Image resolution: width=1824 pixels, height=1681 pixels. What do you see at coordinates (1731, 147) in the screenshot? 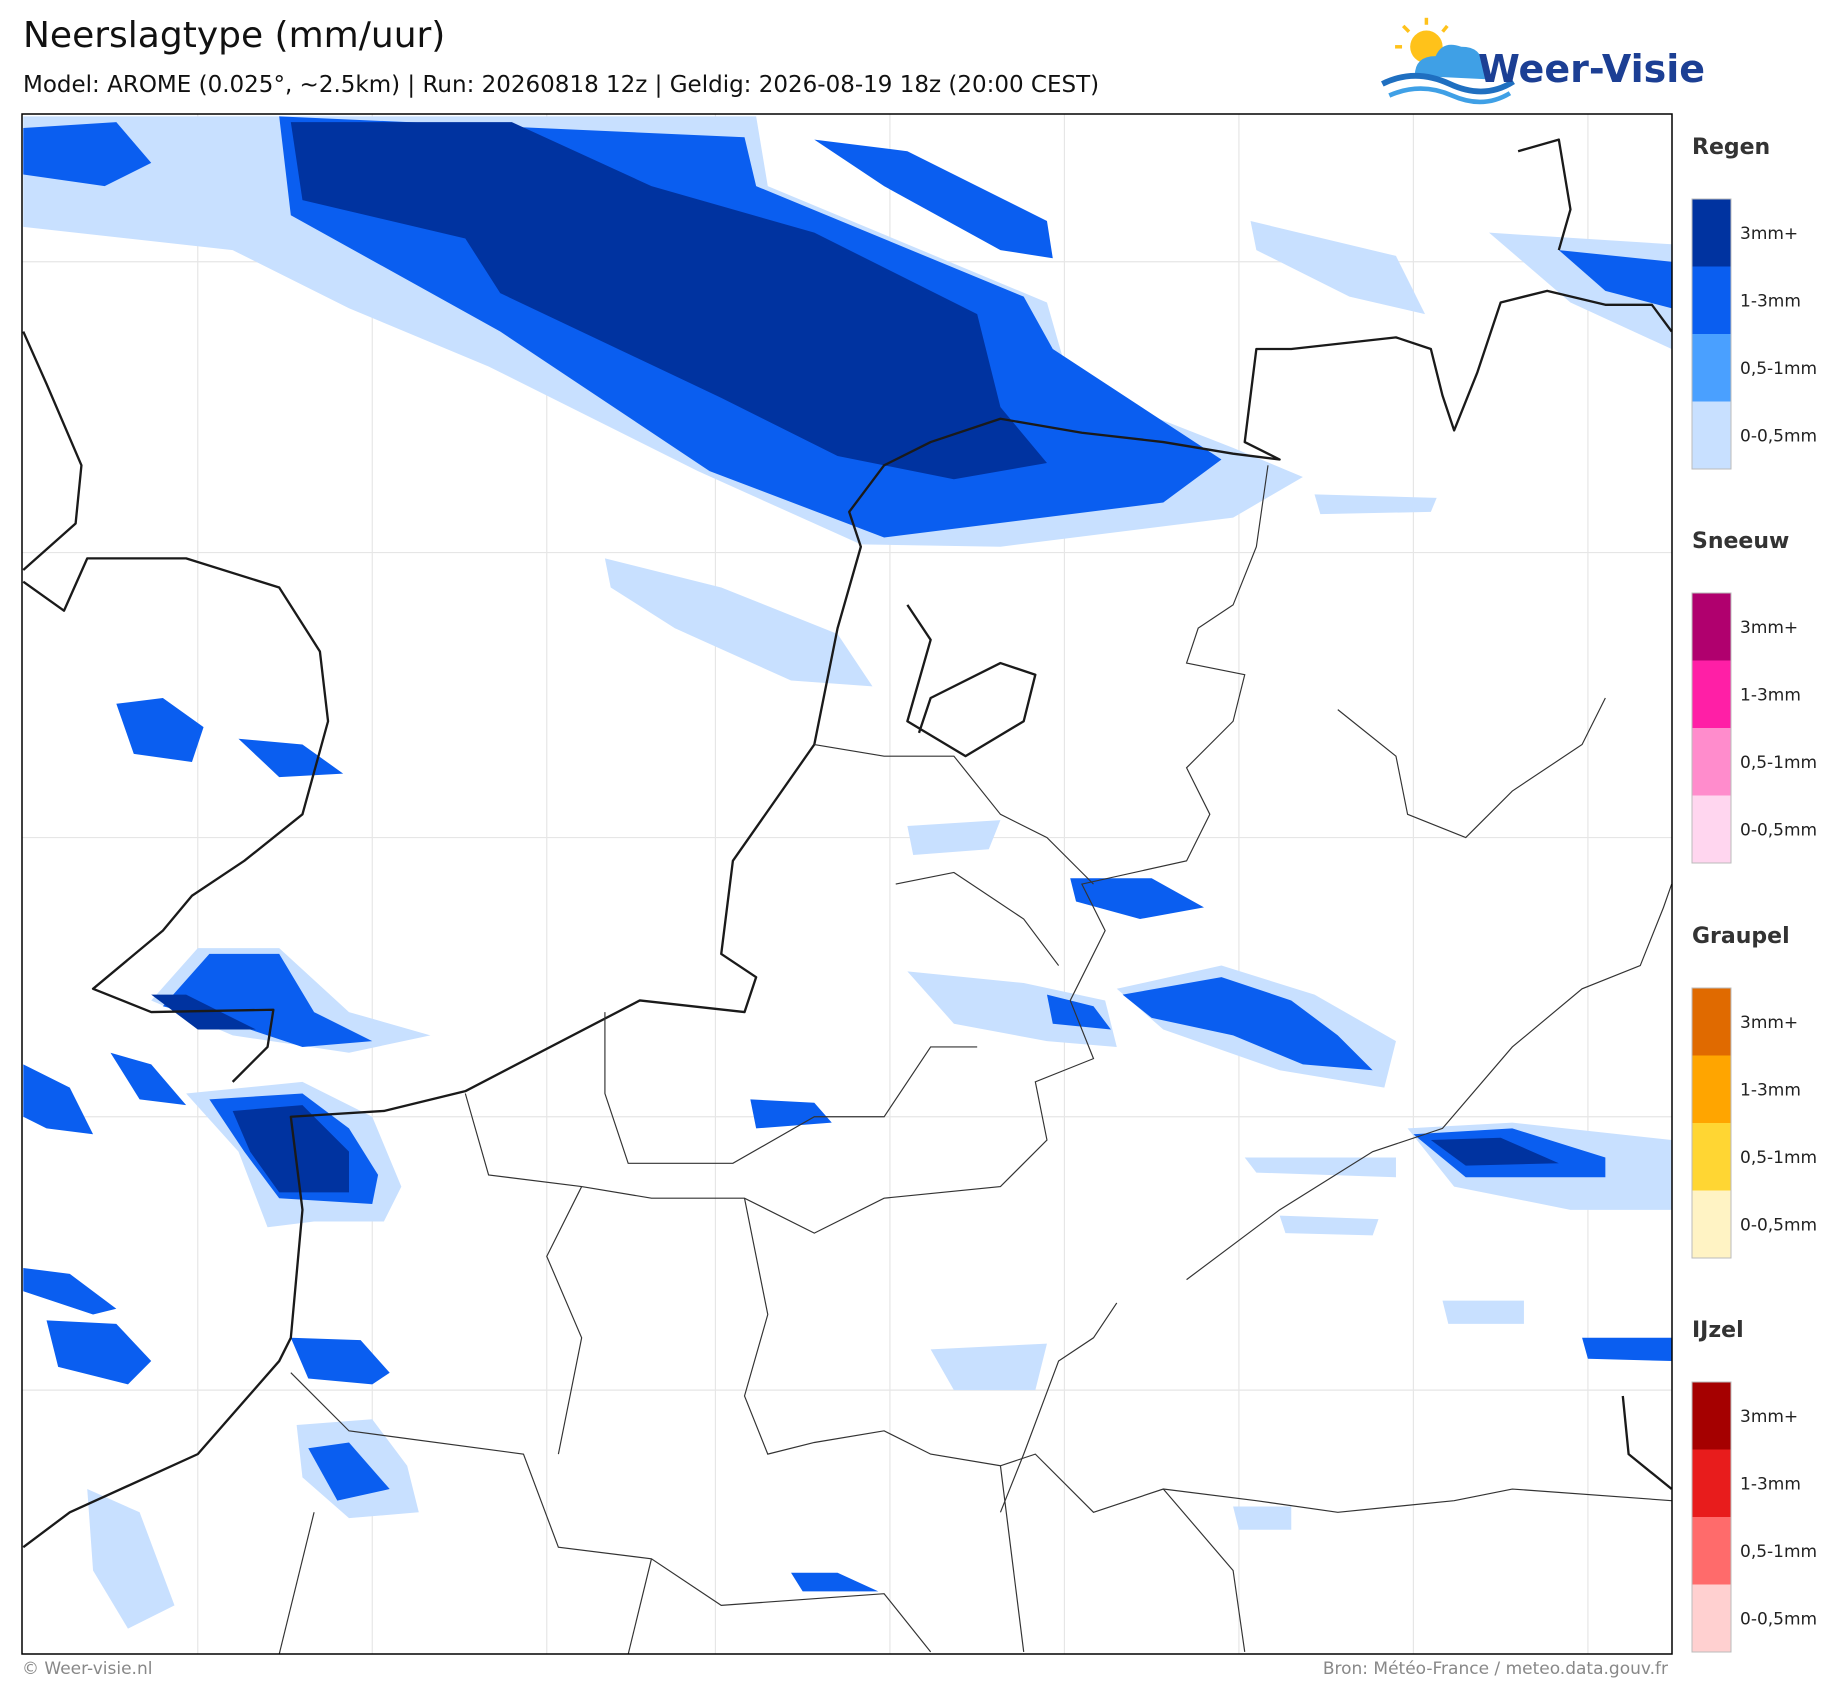
I see `legend-title: Regen` at bounding box center [1731, 147].